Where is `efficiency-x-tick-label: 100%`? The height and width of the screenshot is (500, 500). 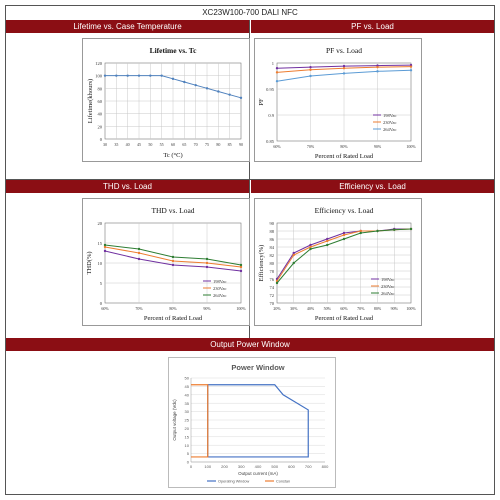 efficiency-x-tick-label: 100% is located at coordinates (411, 308).